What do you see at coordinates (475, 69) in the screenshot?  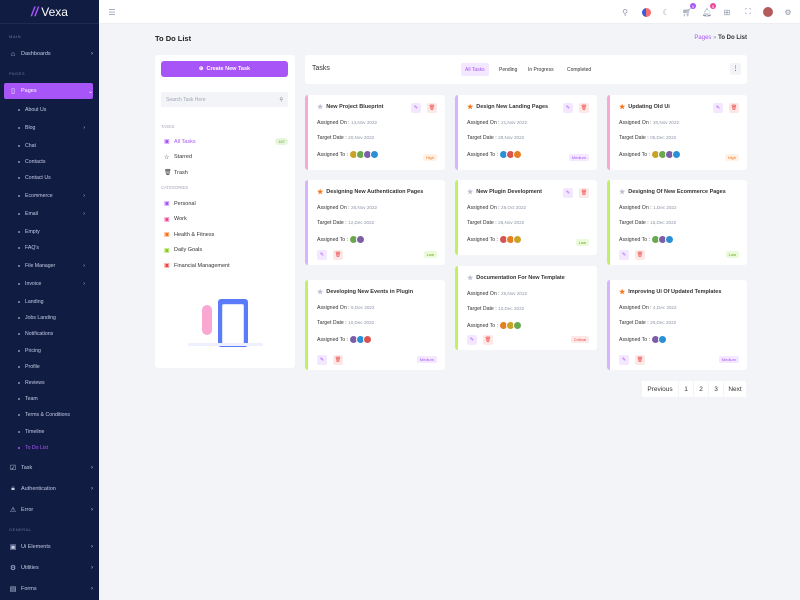 I see `tab-all-tasks: All Tasks` at bounding box center [475, 69].